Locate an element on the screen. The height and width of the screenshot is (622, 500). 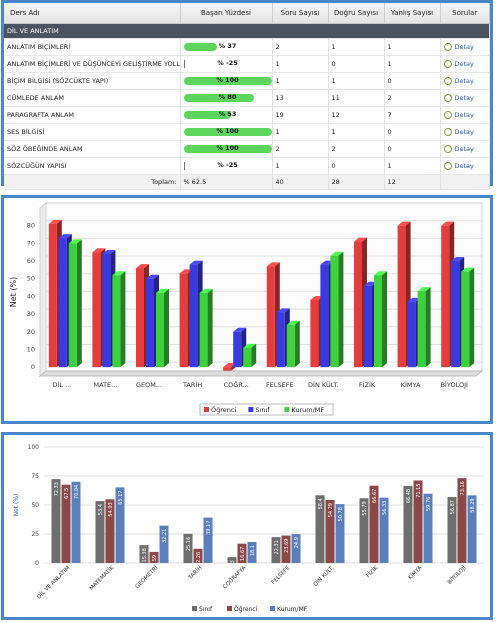
y-tick-label: 70 is located at coordinates (31, 243).